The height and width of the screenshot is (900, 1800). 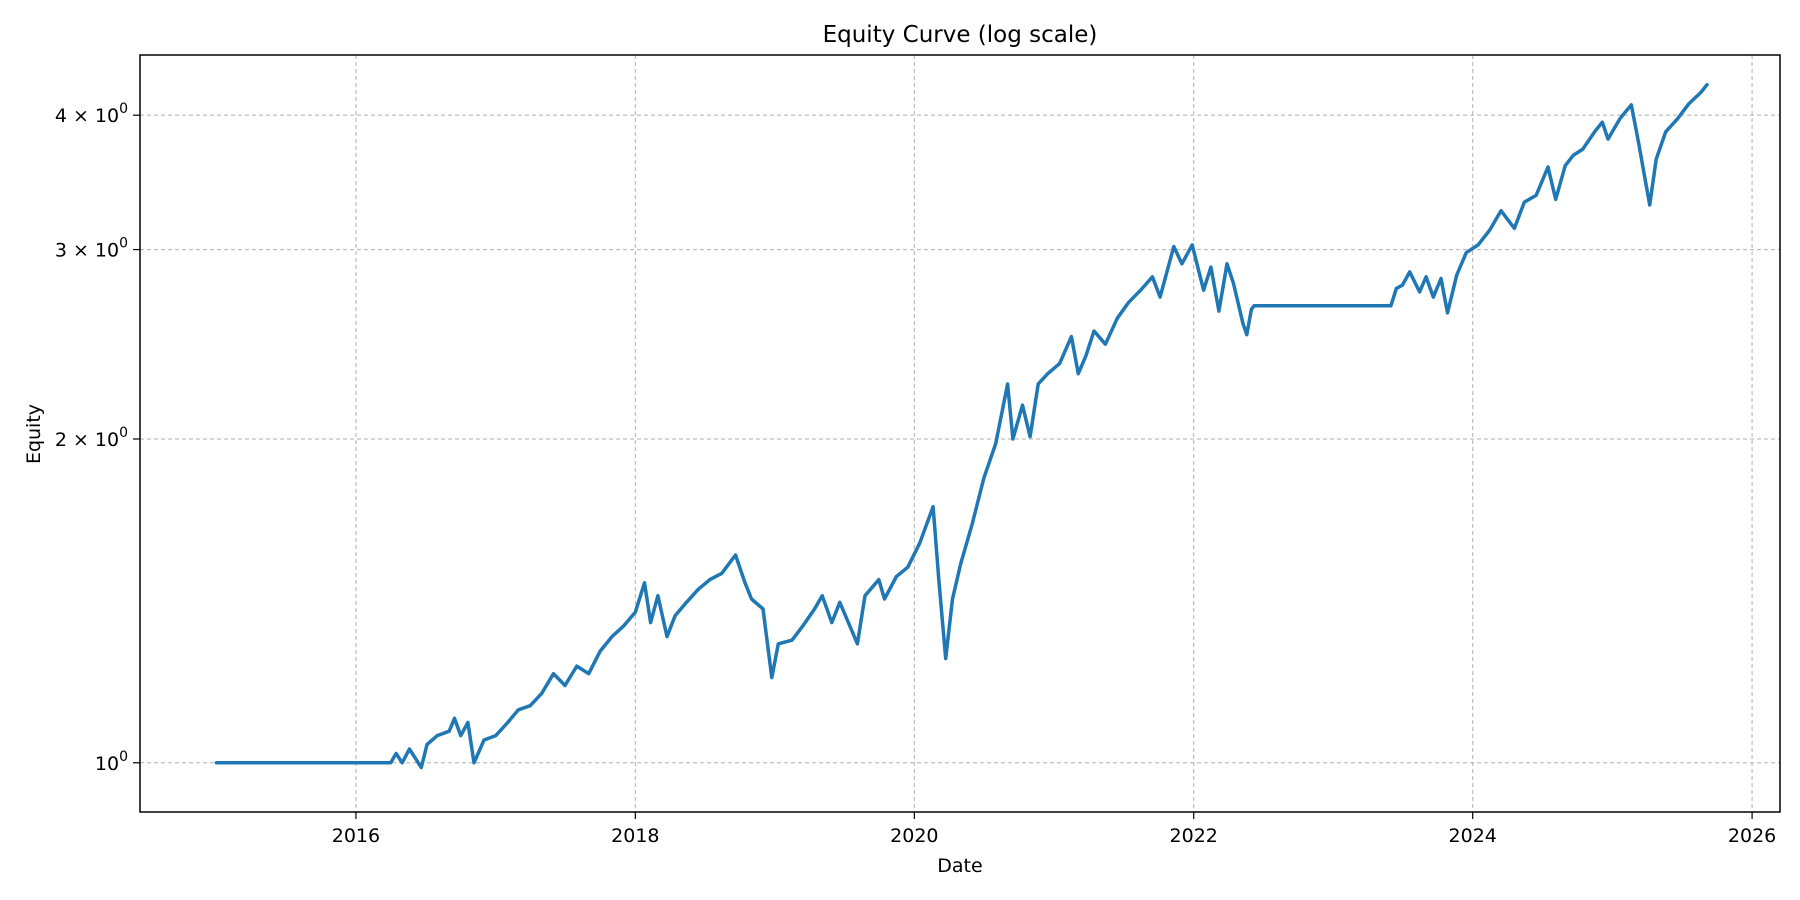 What do you see at coordinates (1473, 836) in the screenshot?
I see `x-tick-label: 2024` at bounding box center [1473, 836].